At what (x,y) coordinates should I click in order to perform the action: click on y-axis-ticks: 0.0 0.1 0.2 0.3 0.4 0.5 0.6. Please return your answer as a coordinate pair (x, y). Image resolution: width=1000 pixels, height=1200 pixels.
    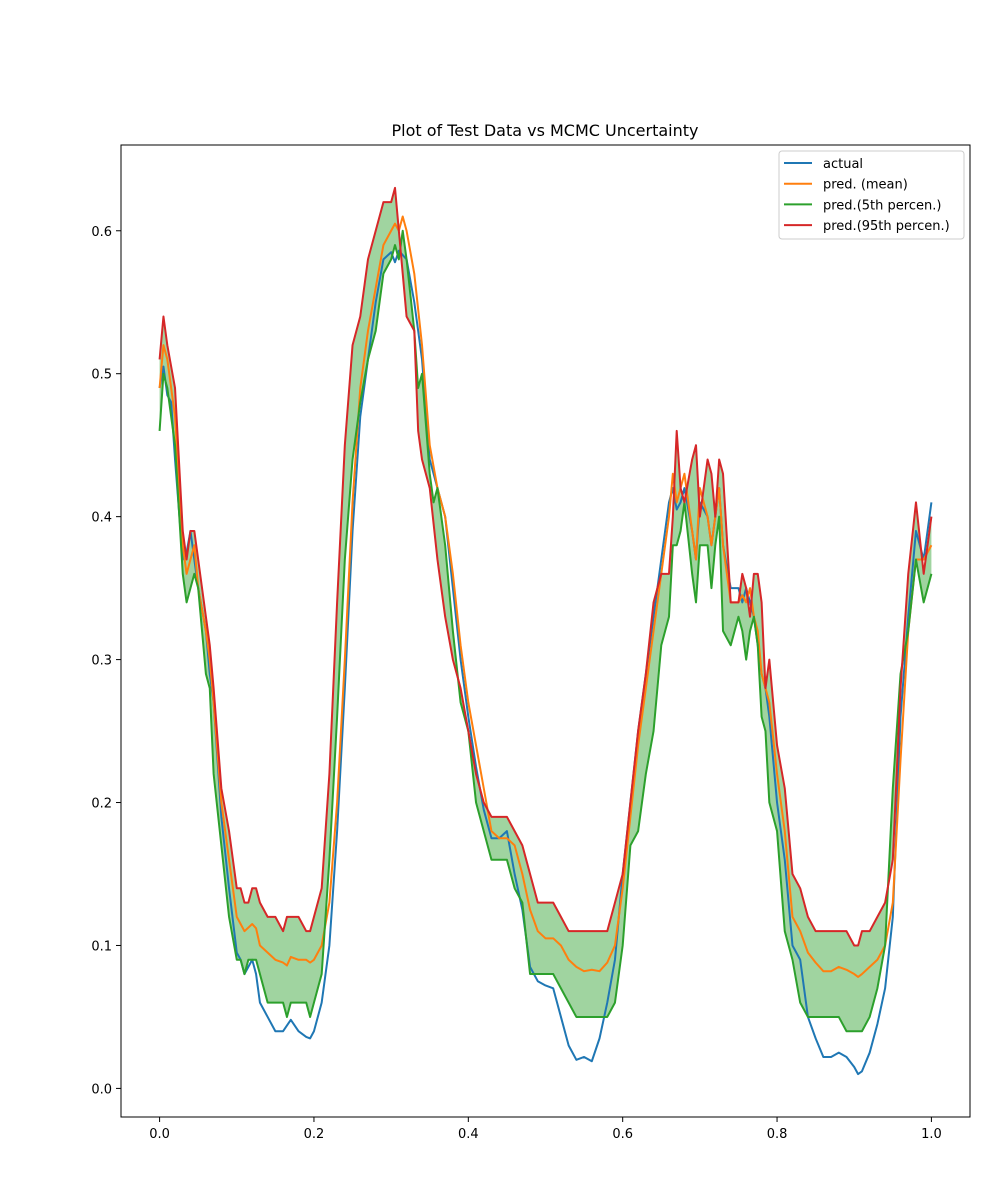
    Looking at the image, I should click on (106, 661).